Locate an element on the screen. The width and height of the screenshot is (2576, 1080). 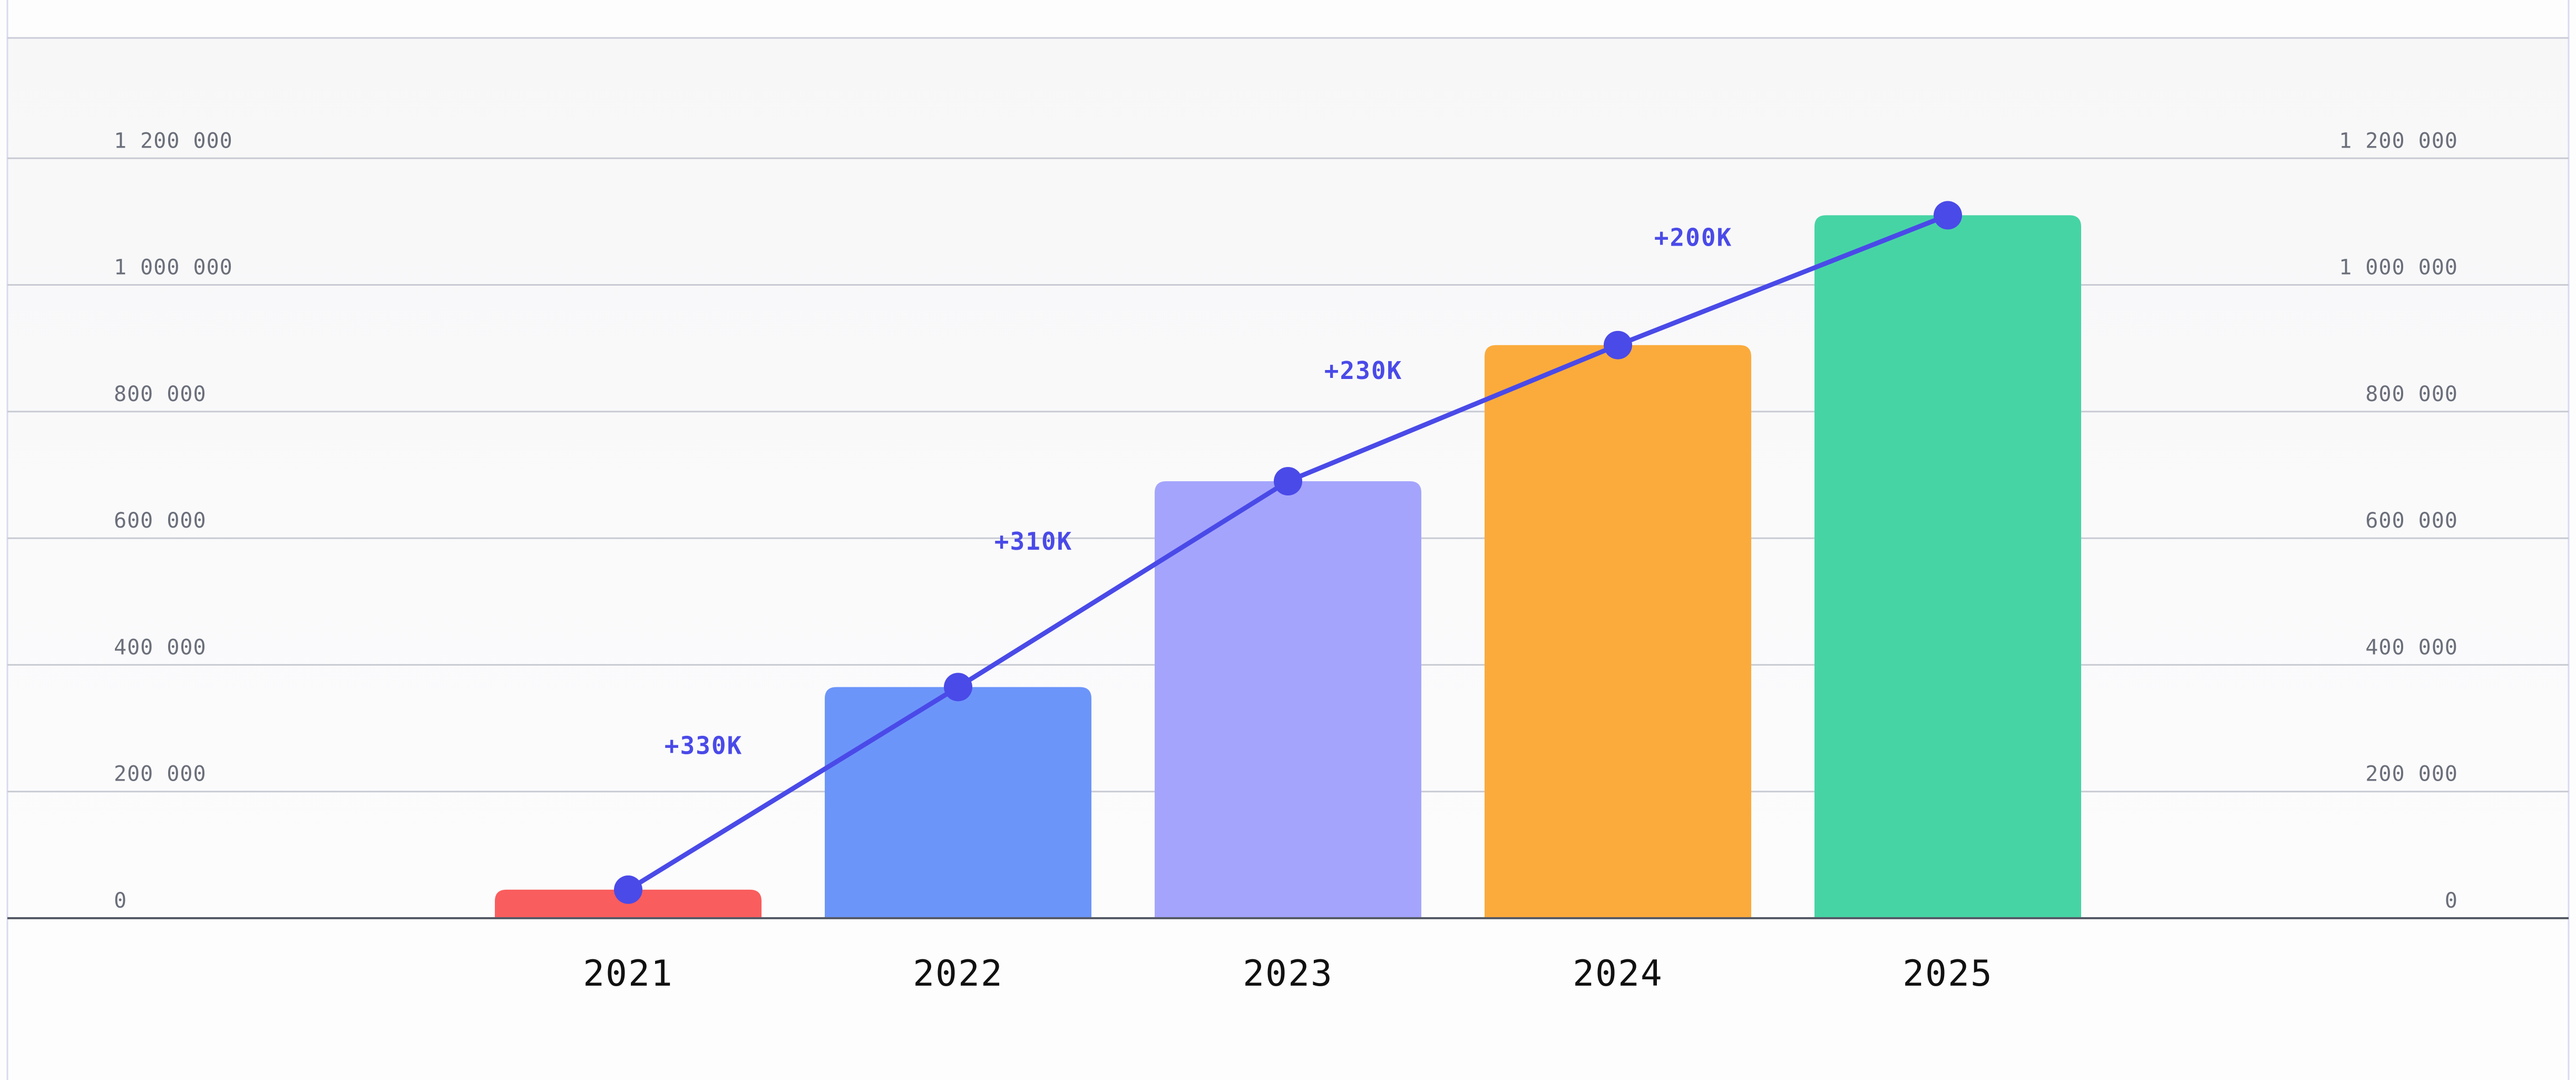
y-tick-label-right: 1 200 000 is located at coordinates (2398, 141).